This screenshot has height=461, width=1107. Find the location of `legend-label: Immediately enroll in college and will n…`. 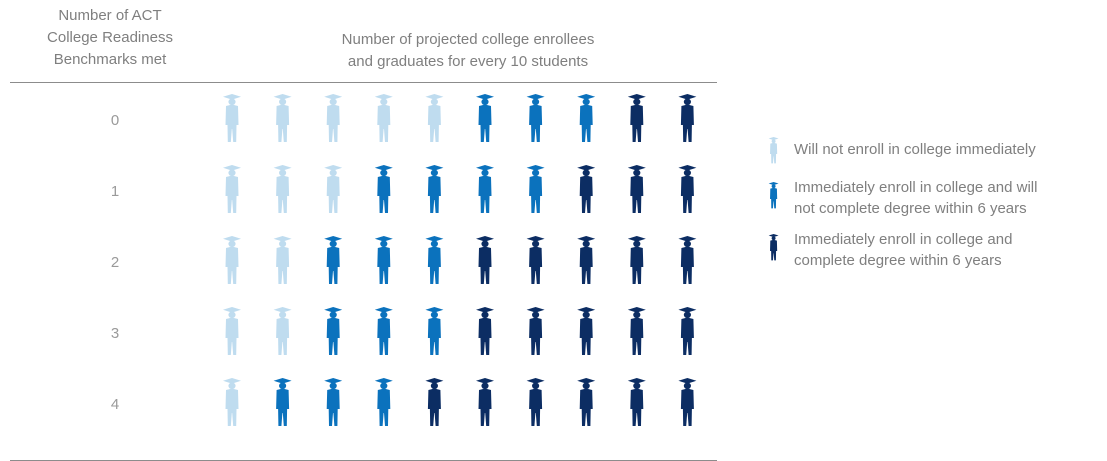

legend-label: Immediately enroll in college and will n… is located at coordinates (915, 198).